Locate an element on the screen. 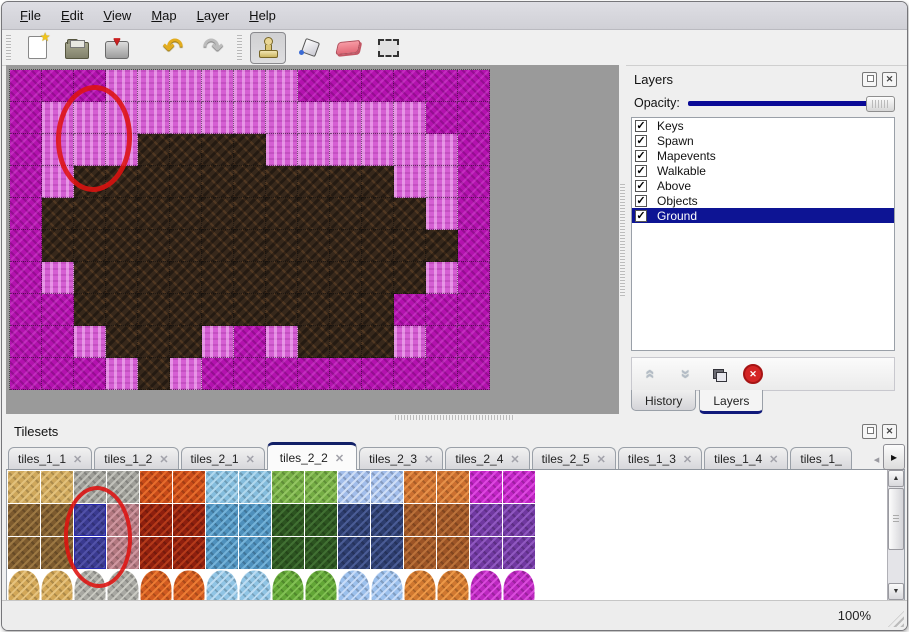 This screenshot has height=632, width=909. tileset-tile-crystal_blob is located at coordinates (387, 585).